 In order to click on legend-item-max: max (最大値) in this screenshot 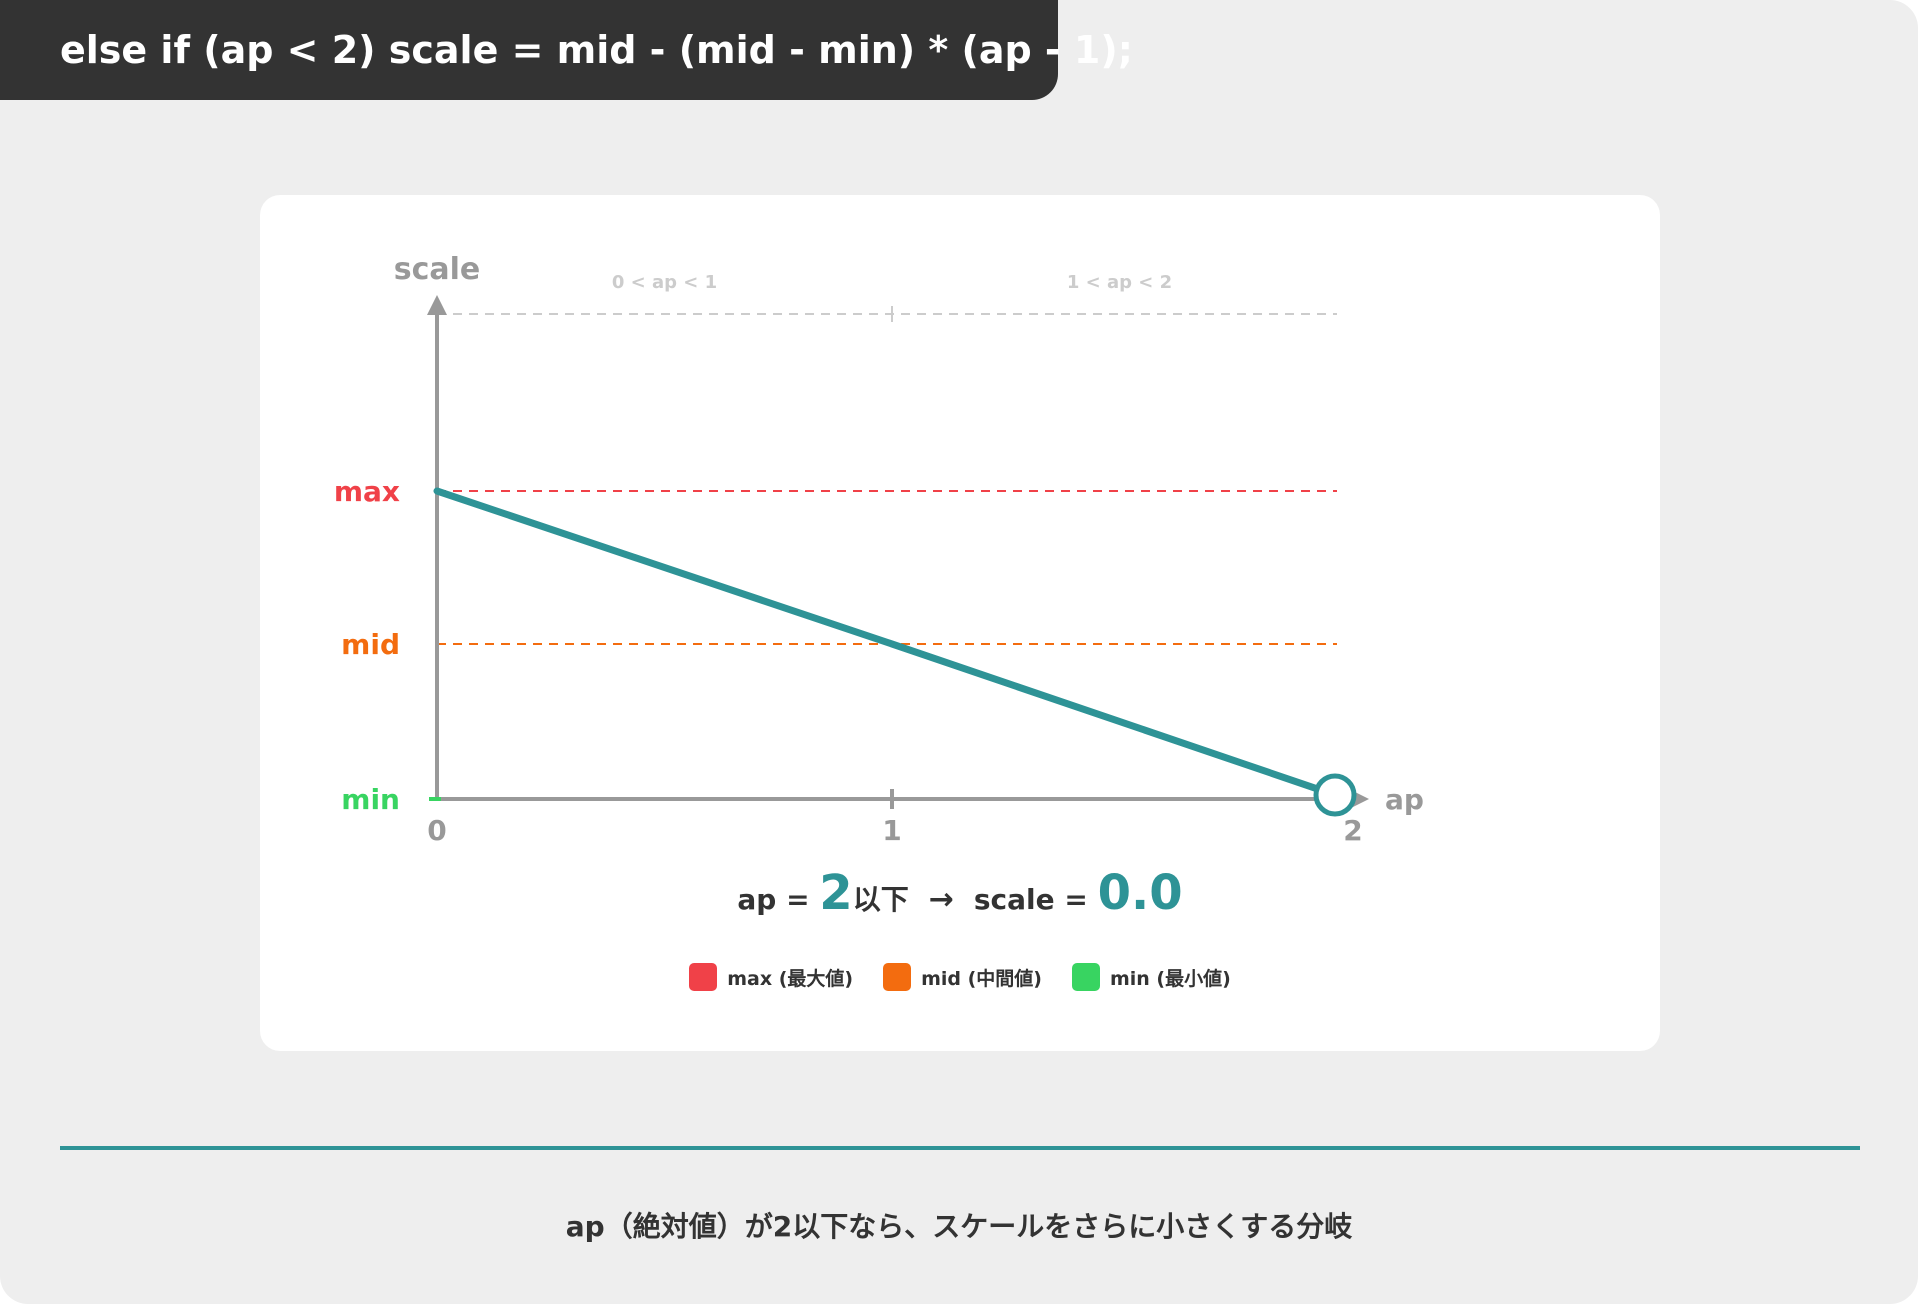, I will do `click(771, 977)`.